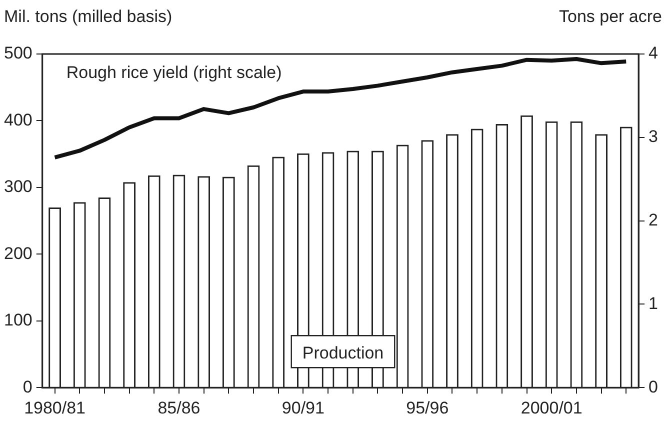 This screenshot has height=424, width=664. What do you see at coordinates (610, 16) in the screenshot?
I see `y2-axis-title: Tons per acre` at bounding box center [610, 16].